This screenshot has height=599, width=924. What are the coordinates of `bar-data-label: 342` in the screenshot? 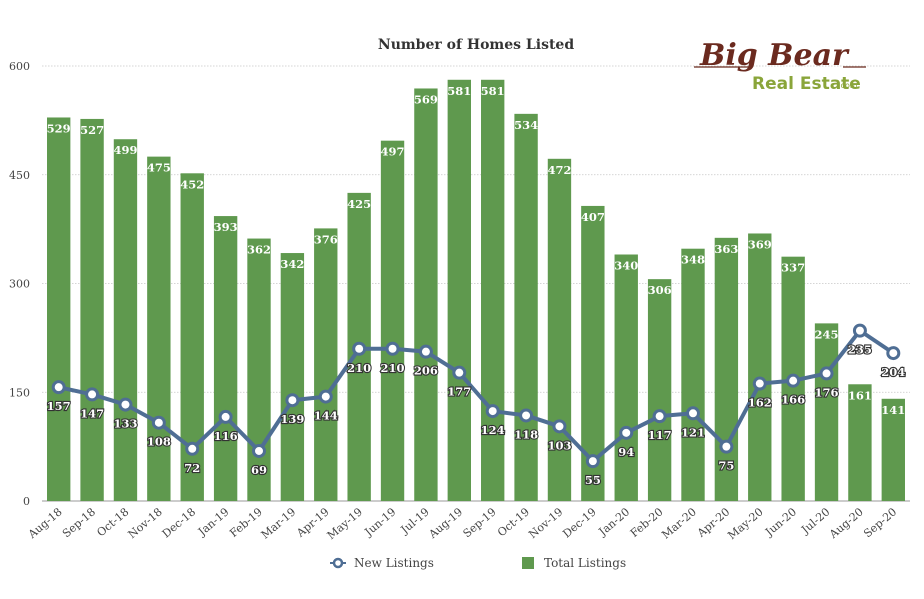 It's located at (292, 264).